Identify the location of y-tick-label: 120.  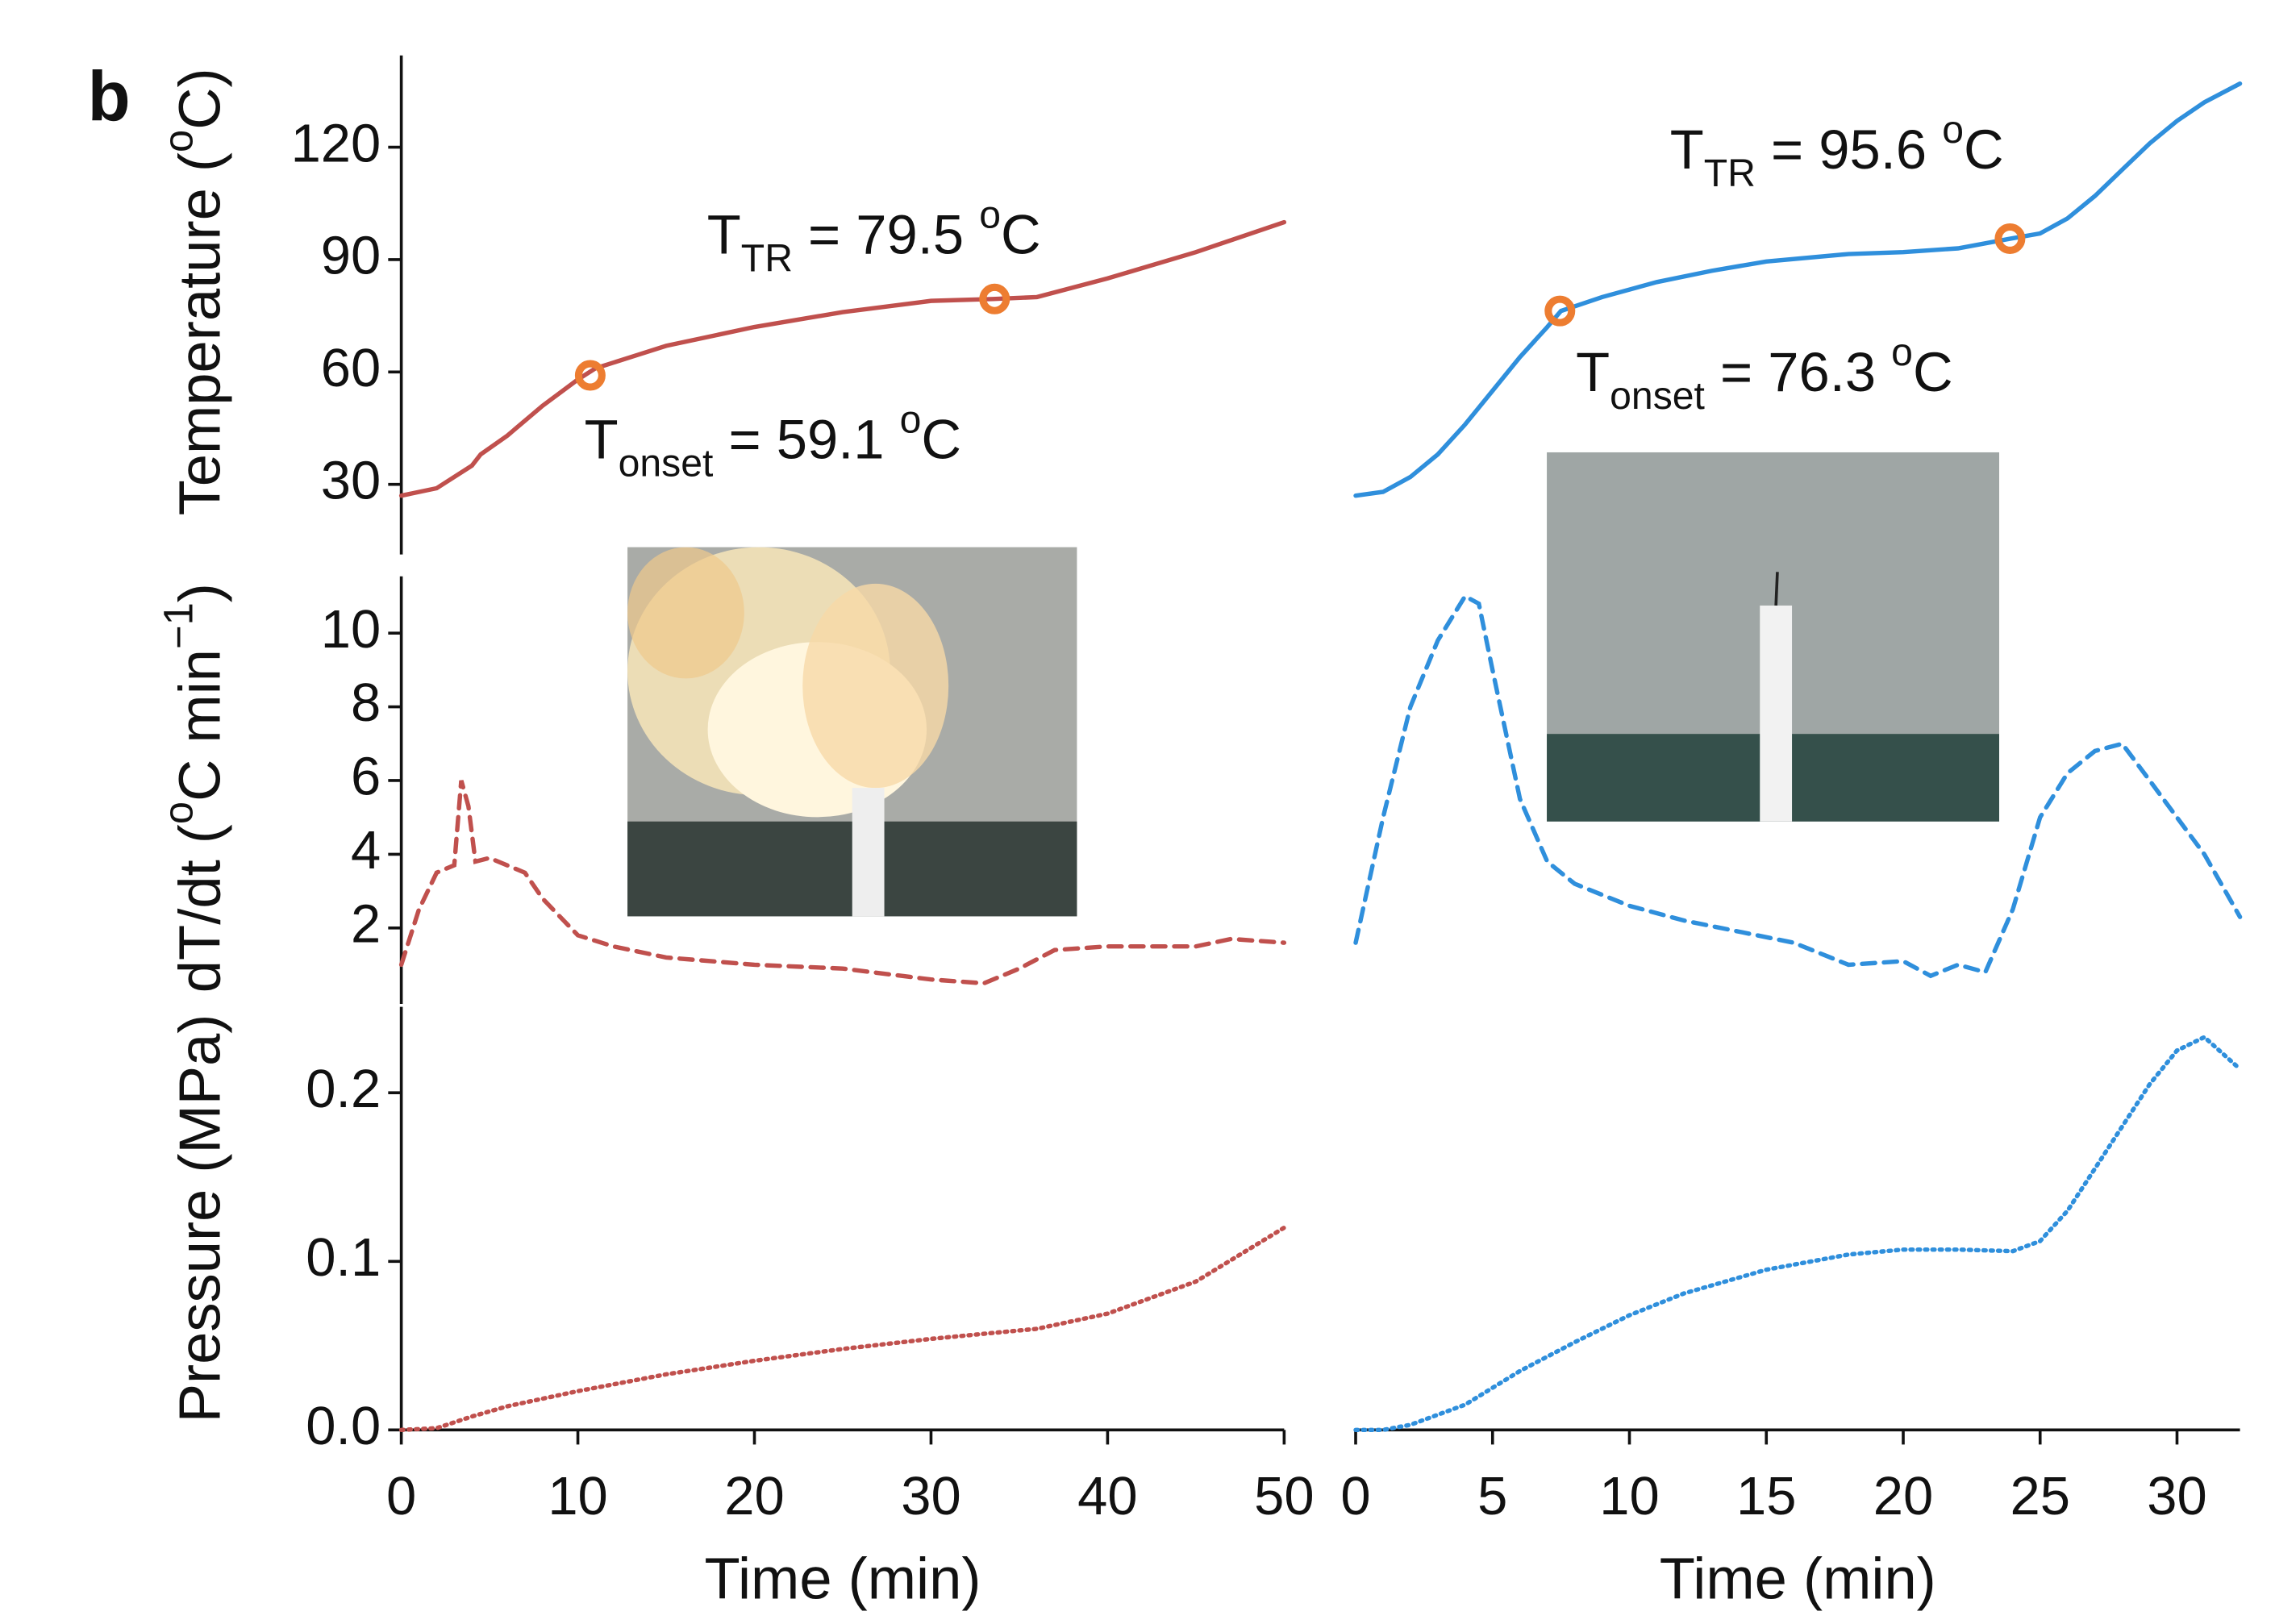
(336, 143).